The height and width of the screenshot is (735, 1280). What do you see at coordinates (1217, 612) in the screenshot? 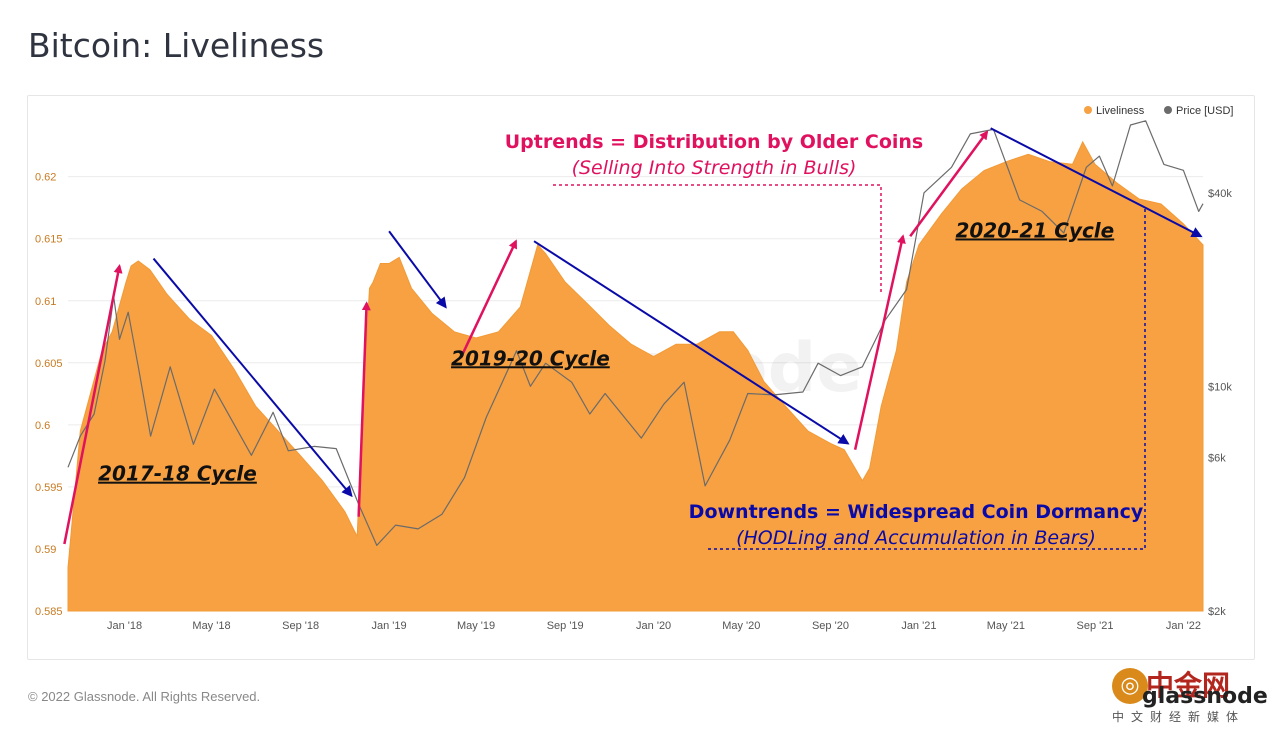
I see `y-right-tick-label: $2k` at bounding box center [1217, 612].